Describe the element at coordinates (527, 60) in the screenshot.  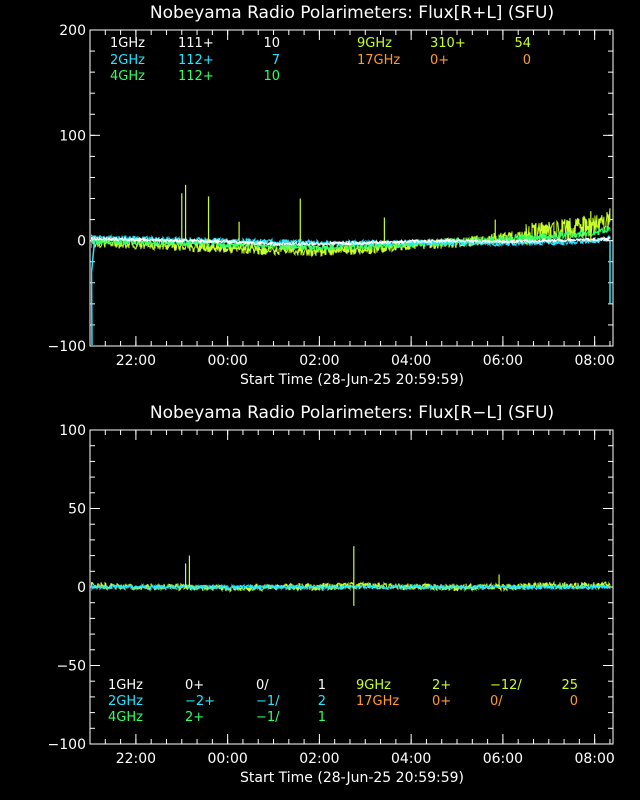
I see `legend-17ghz-value-b: 0` at that location.